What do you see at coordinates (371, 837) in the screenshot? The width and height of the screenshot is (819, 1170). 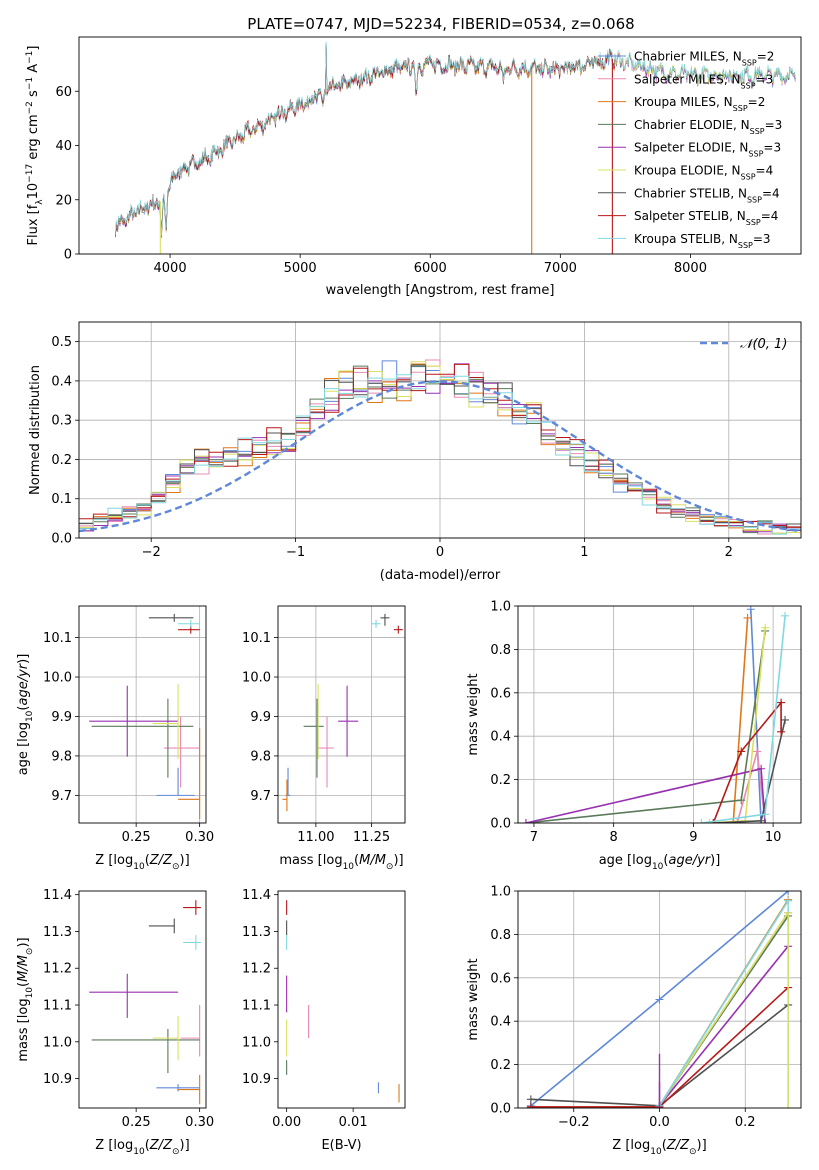 I see `x-tick-label: 11.25` at bounding box center [371, 837].